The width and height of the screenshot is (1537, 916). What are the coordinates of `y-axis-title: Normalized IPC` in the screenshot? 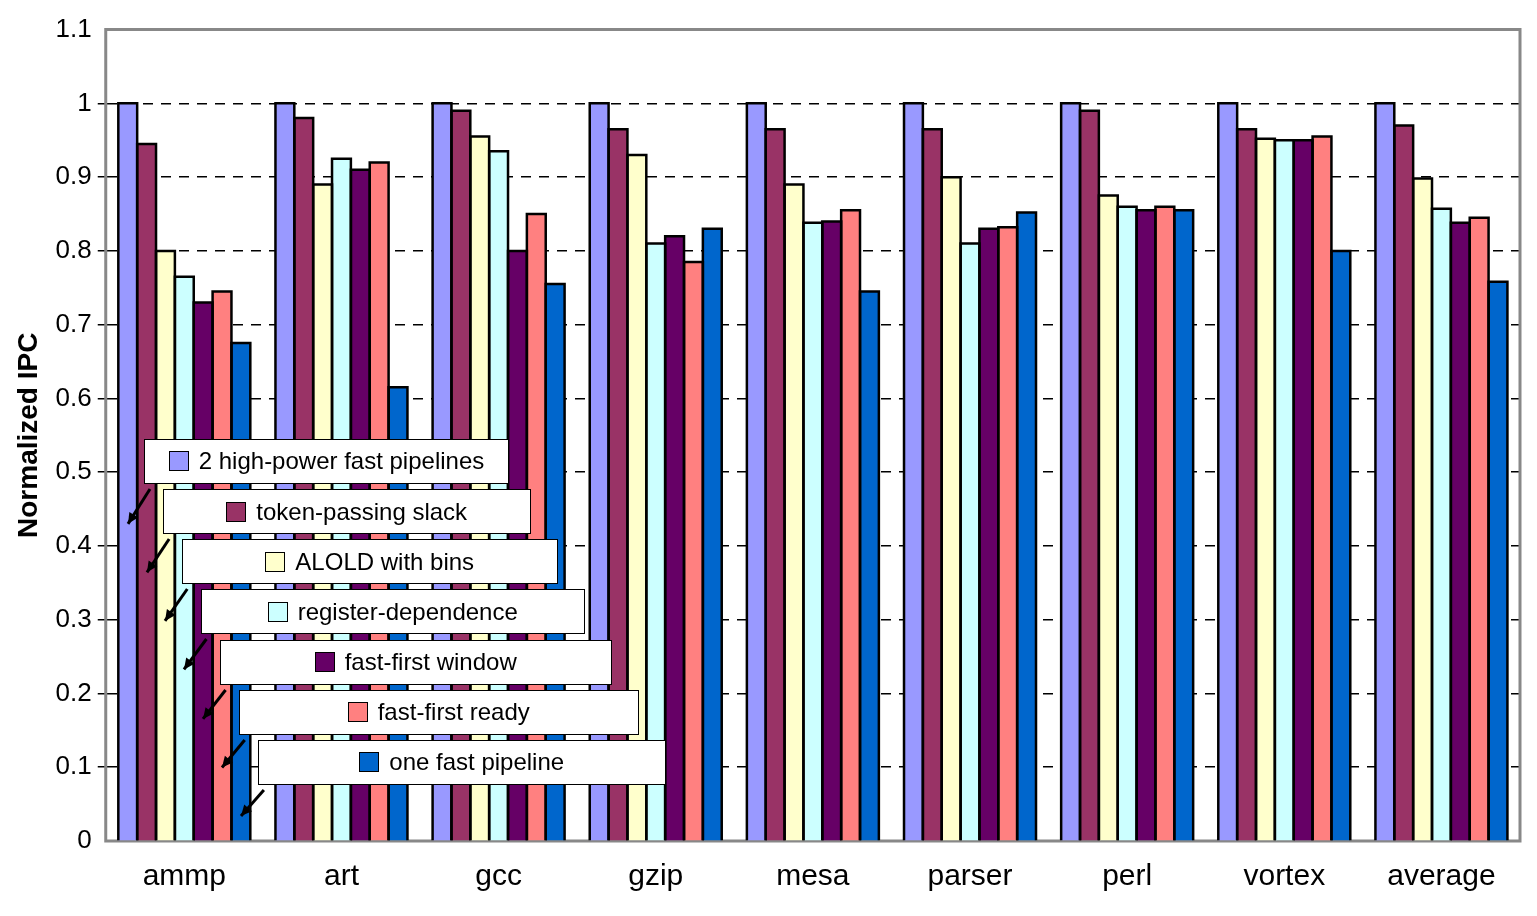 It's located at (27, 435).